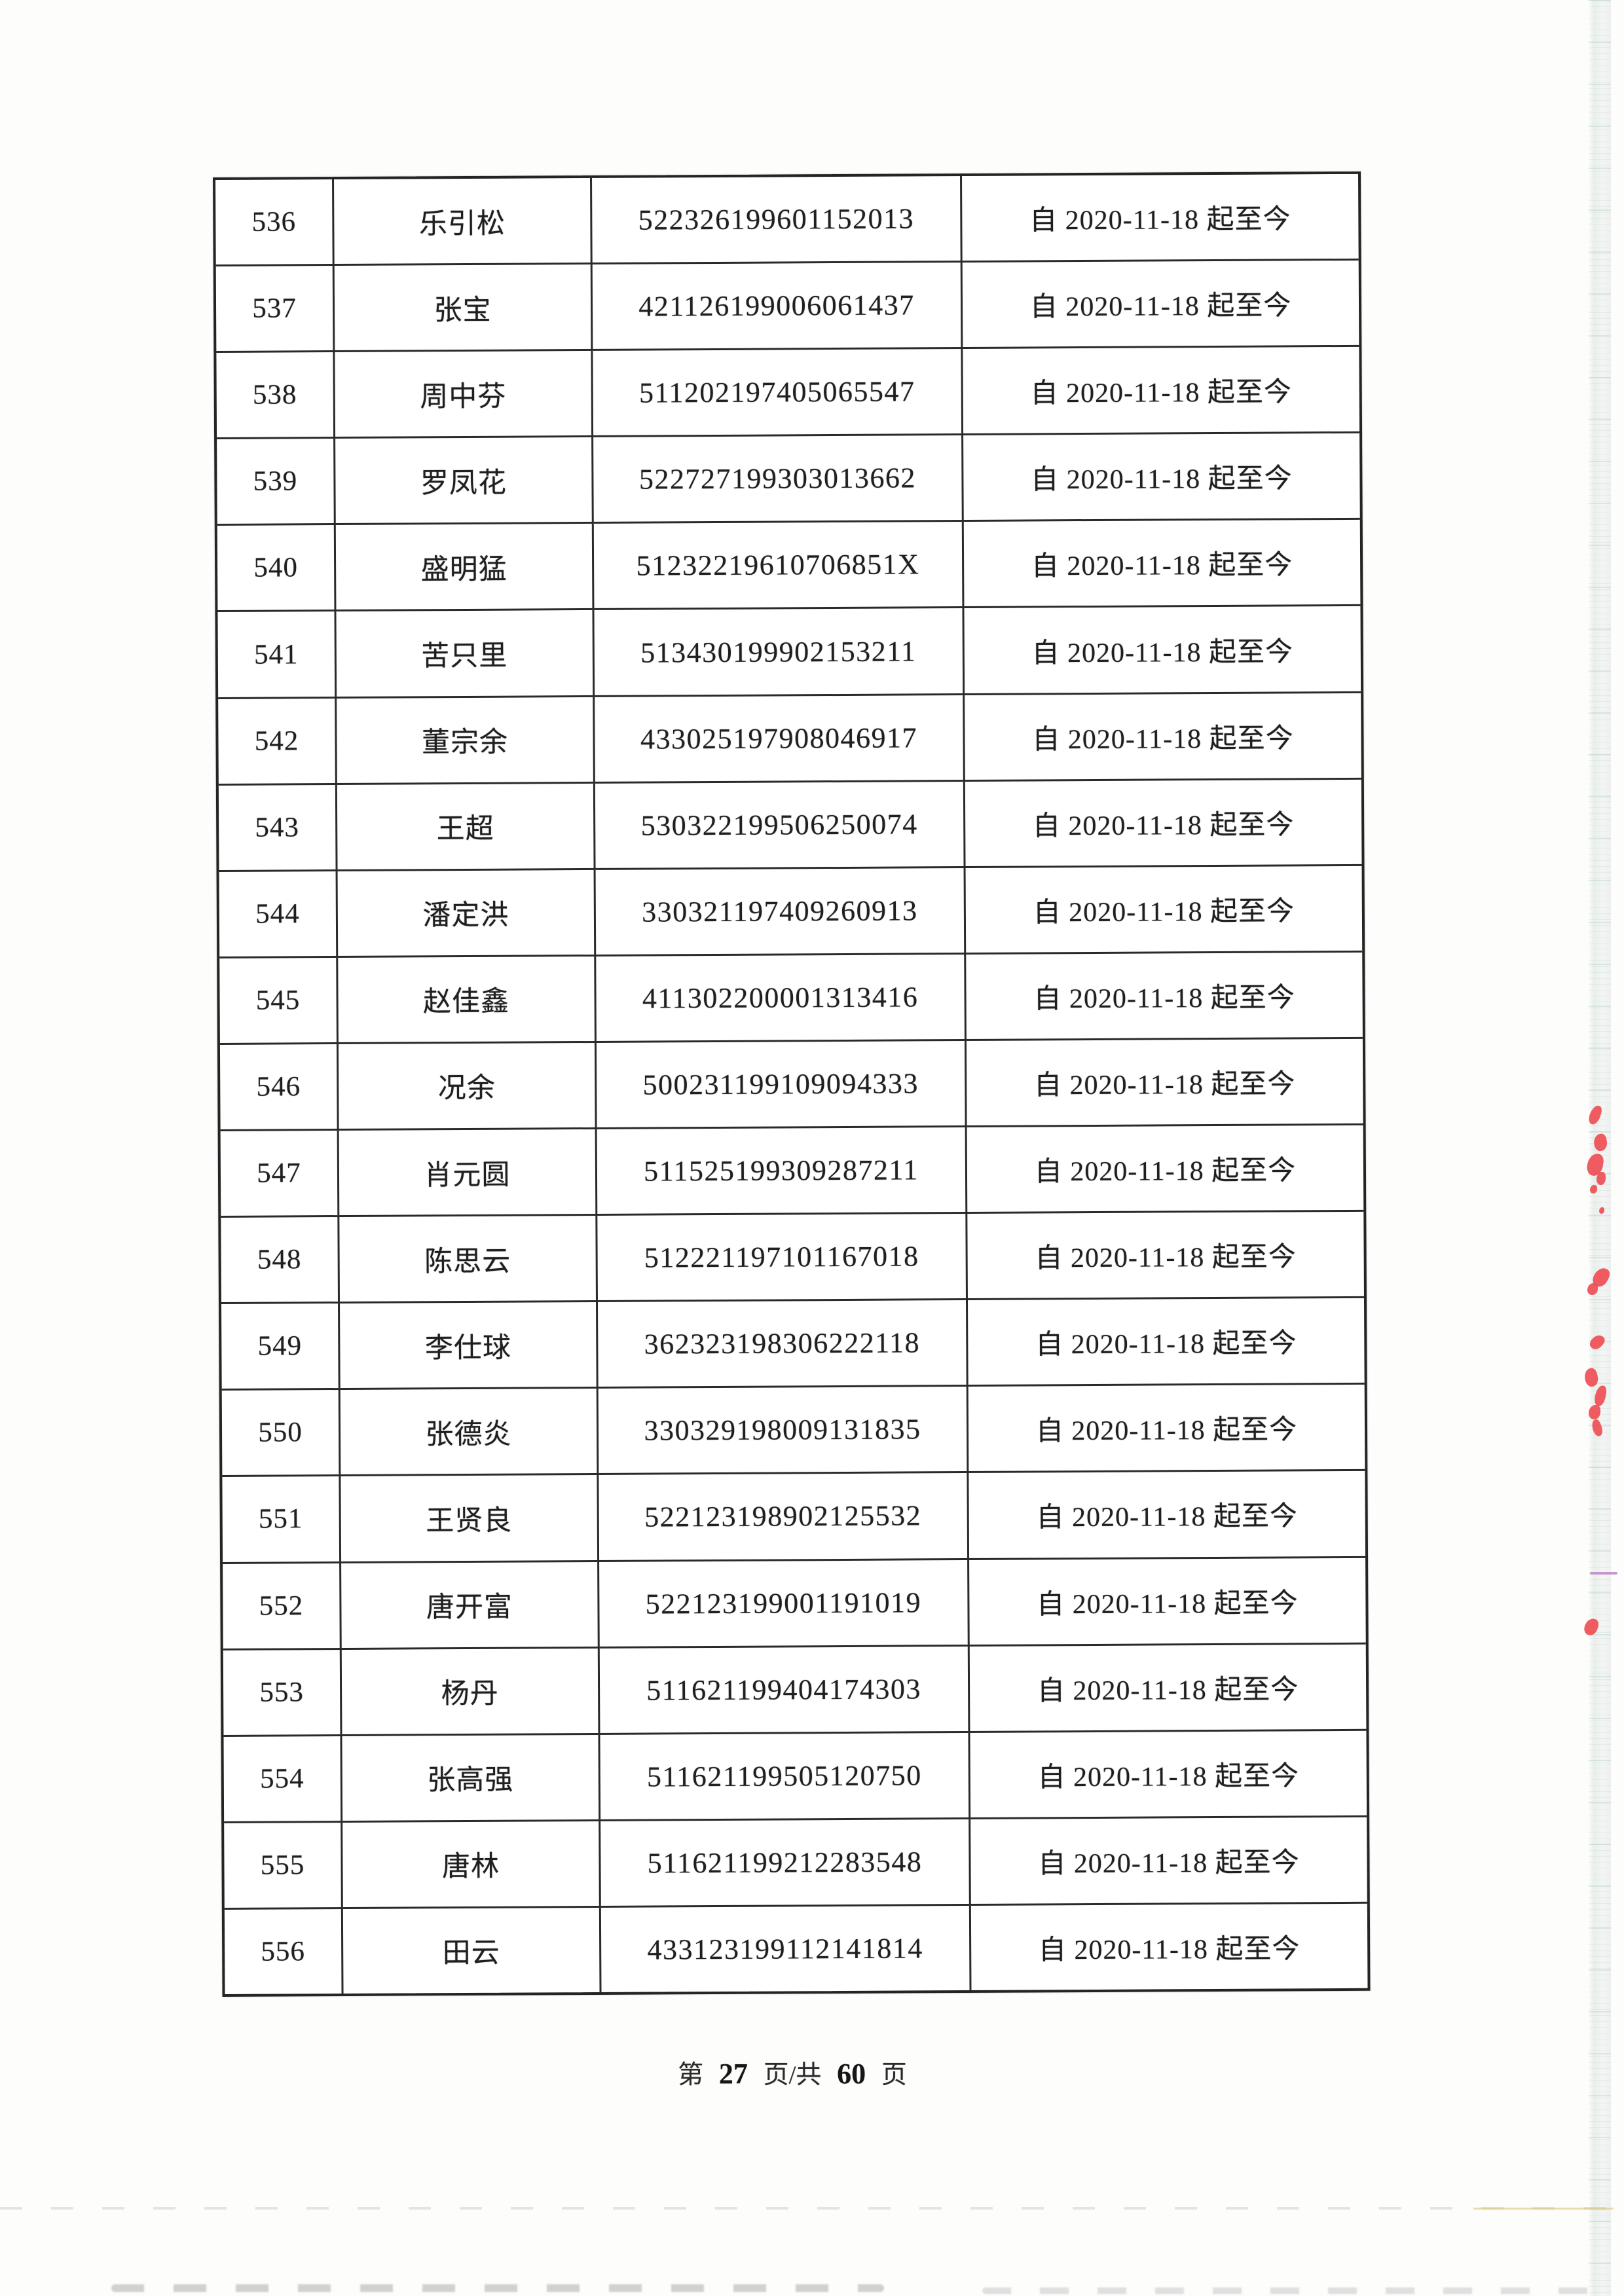 The image size is (1624, 2296). I want to click on name-cell: 唐开富, so click(470, 1604).